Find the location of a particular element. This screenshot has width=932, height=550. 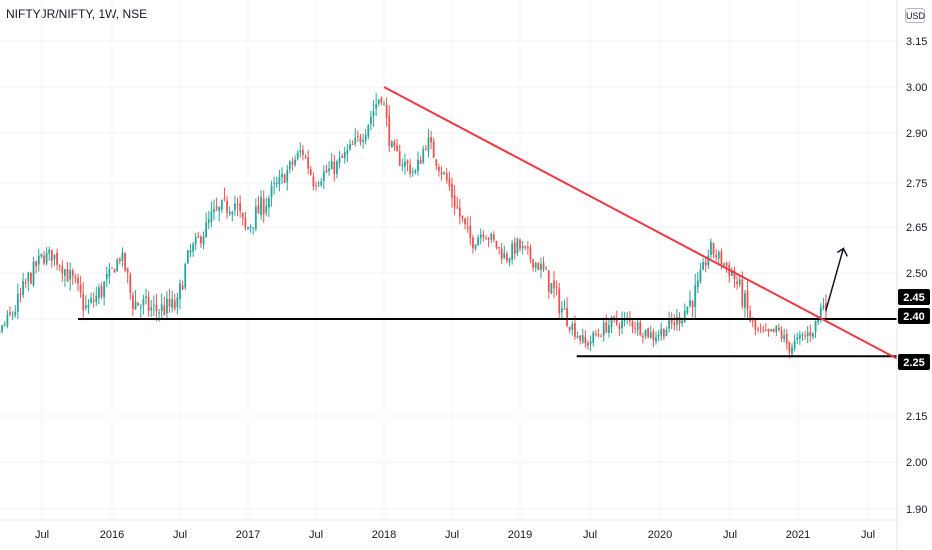

arrow-shaft is located at coordinates (835, 279).